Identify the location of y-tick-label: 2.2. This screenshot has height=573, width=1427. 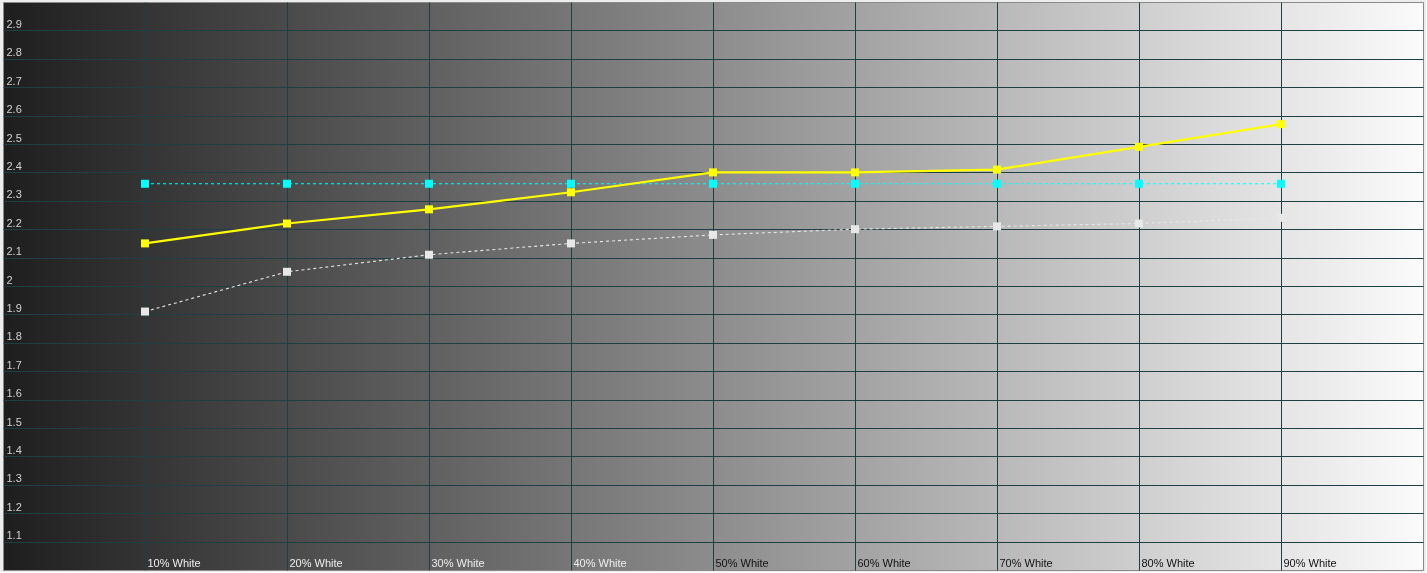
(14, 222).